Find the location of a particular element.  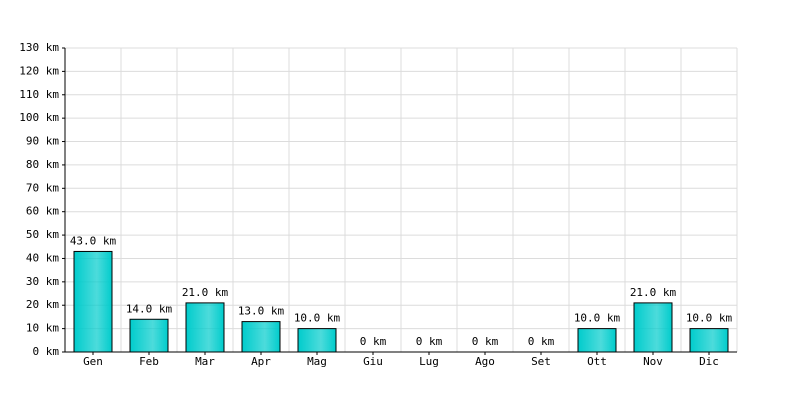

x-tick-label: Nov is located at coordinates (653, 361).